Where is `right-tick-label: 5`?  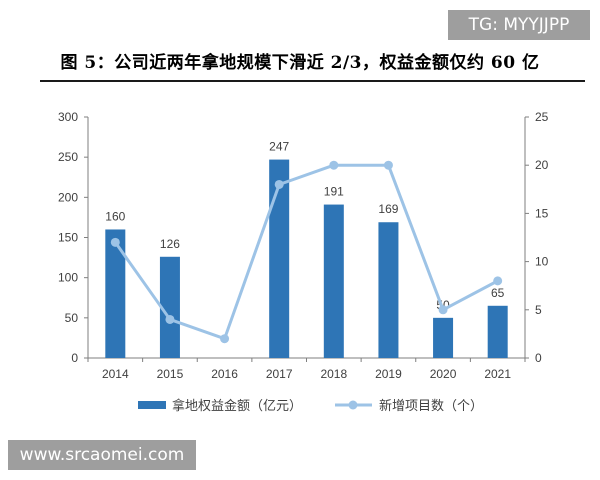
right-tick-label: 5 is located at coordinates (538, 310).